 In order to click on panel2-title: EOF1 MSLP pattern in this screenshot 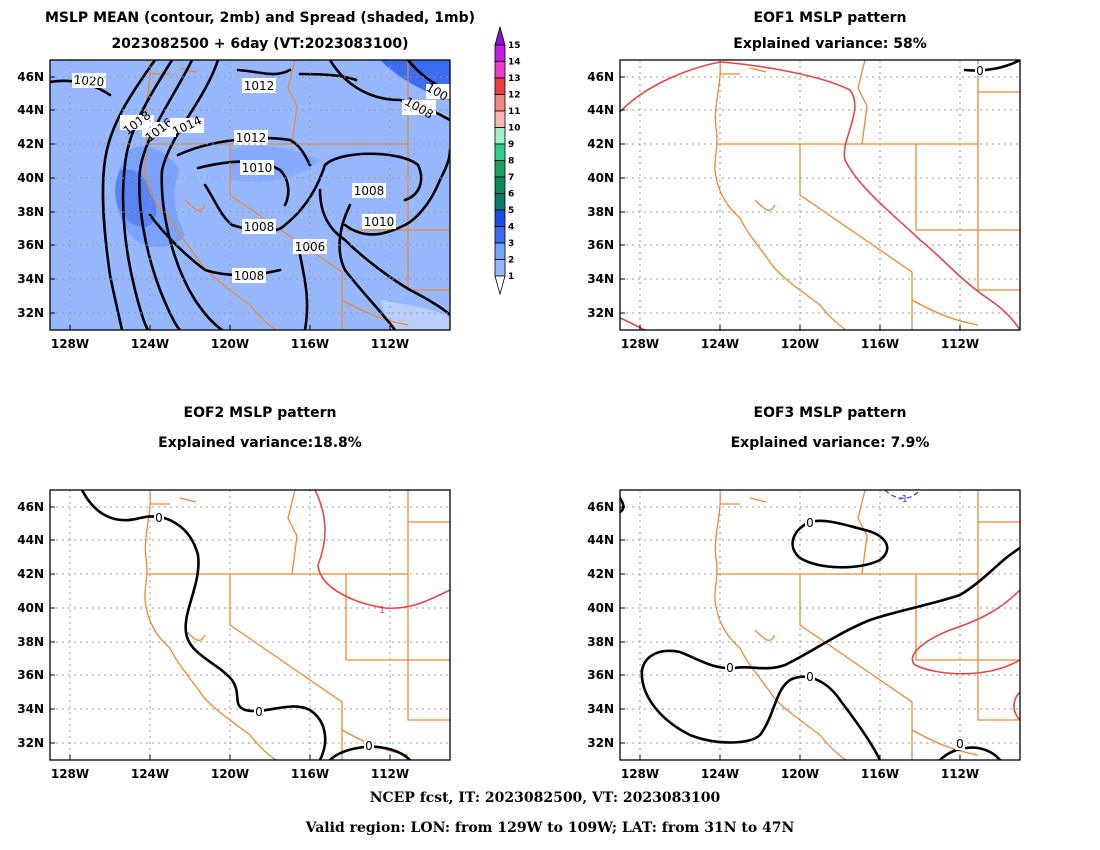, I will do `click(830, 18)`.